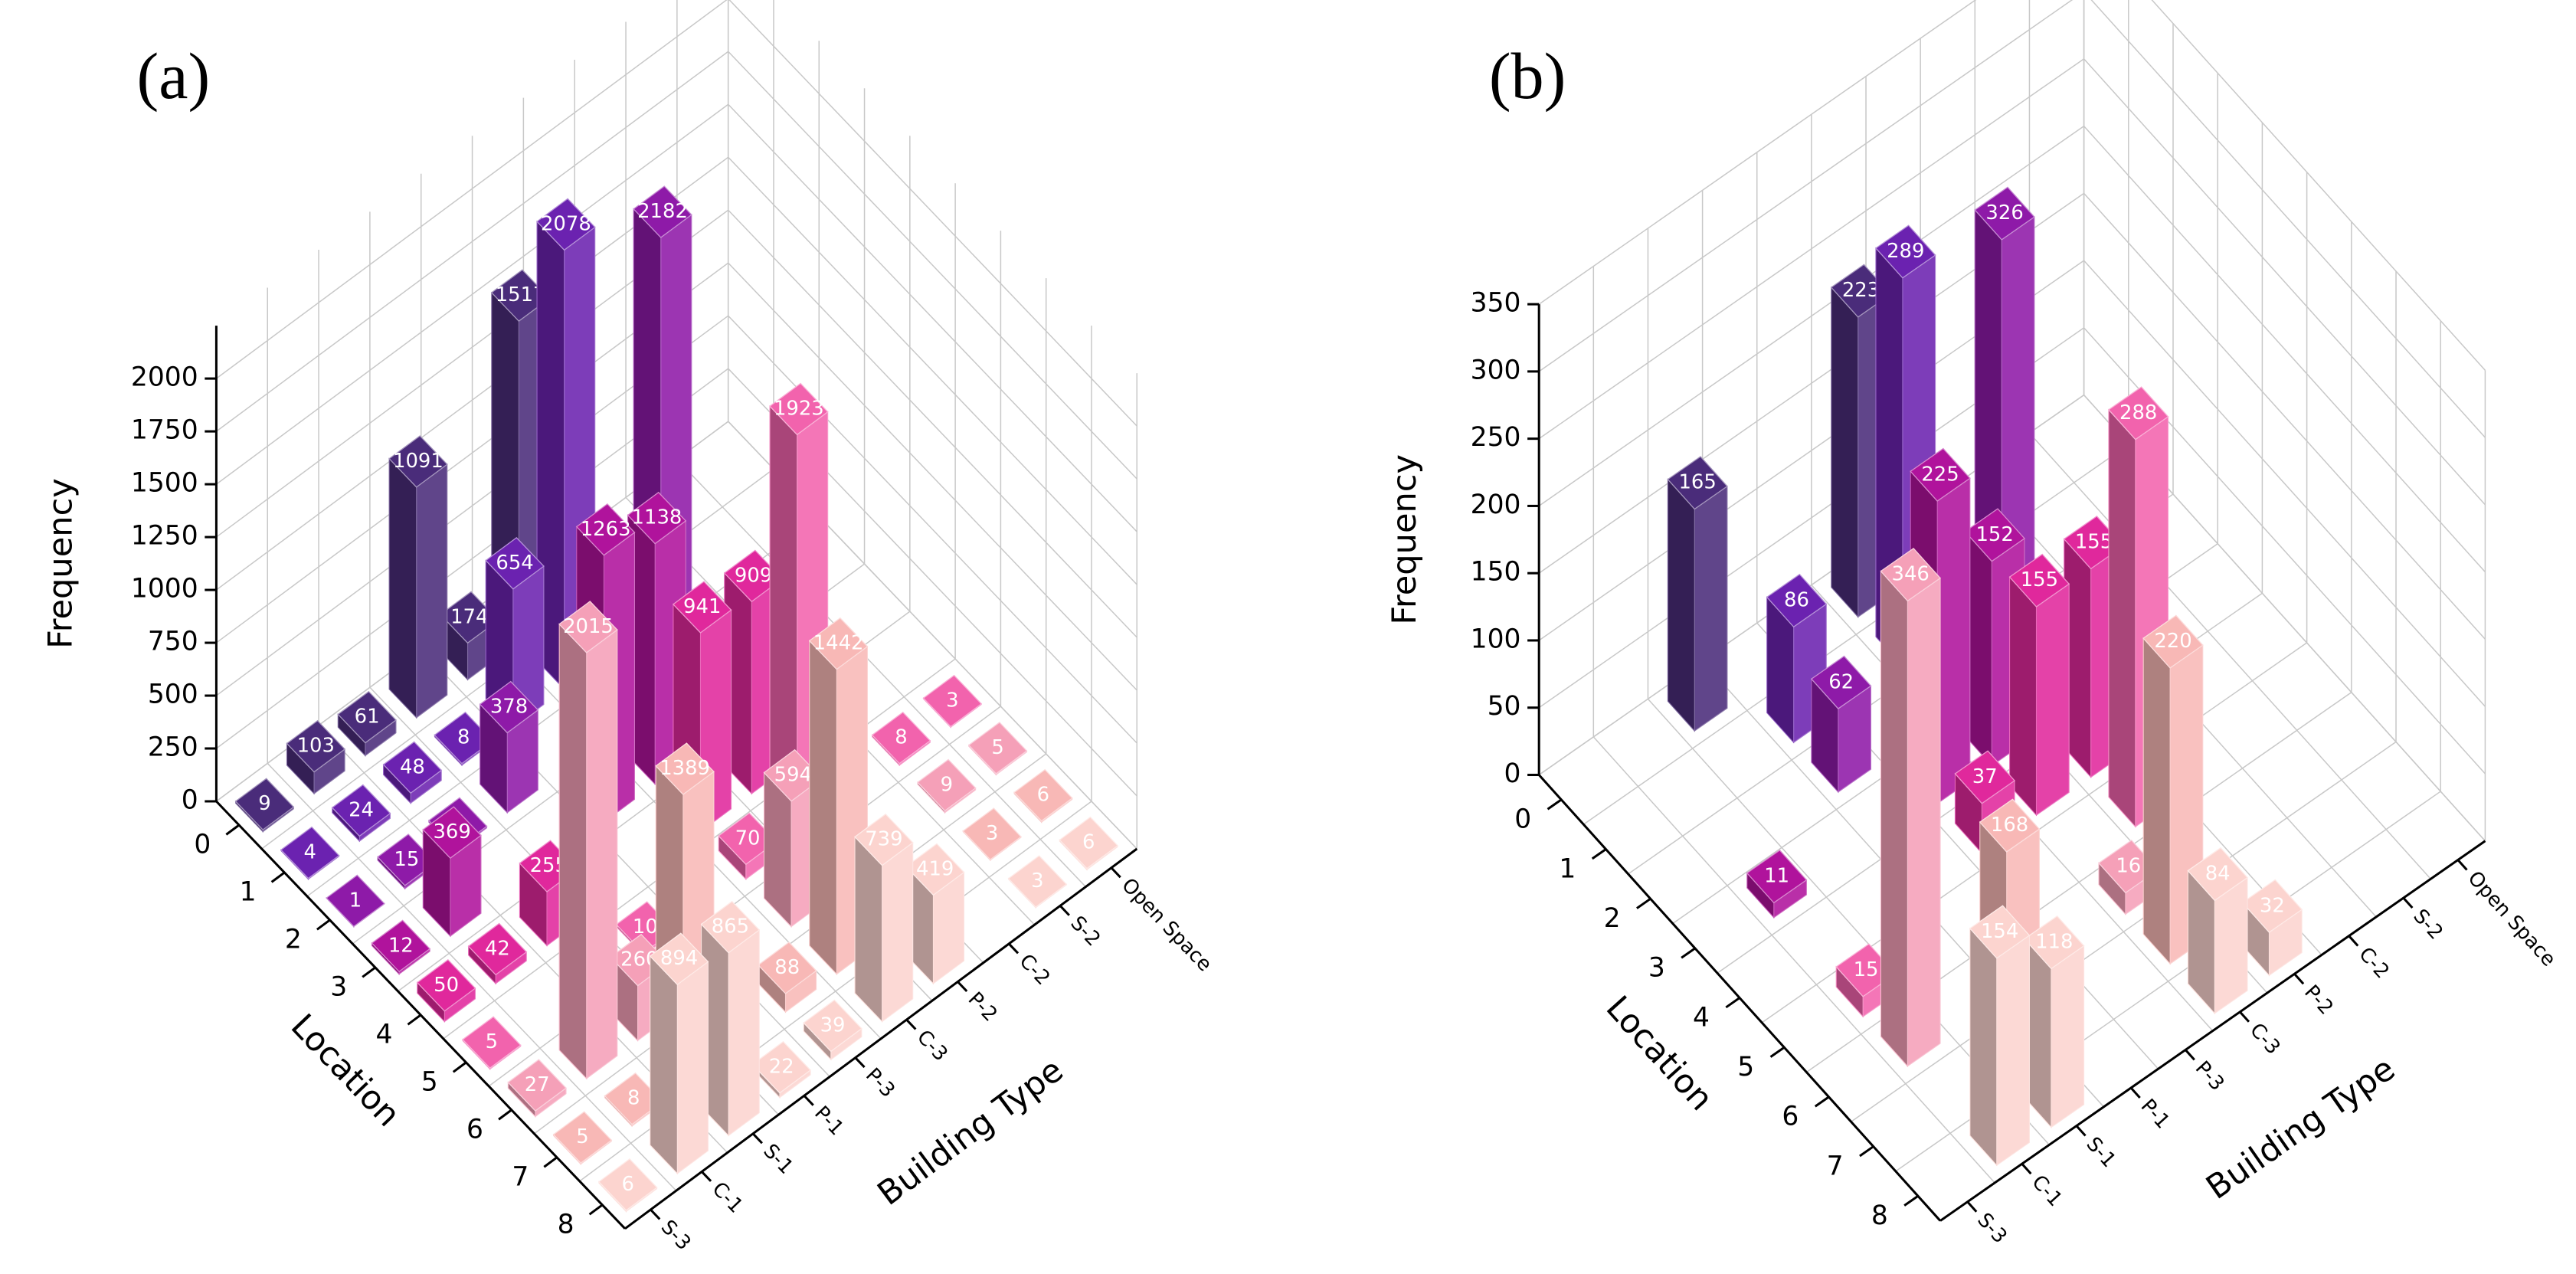  Describe the element at coordinates (662, 211) in the screenshot. I see `data-label: 2182` at that location.